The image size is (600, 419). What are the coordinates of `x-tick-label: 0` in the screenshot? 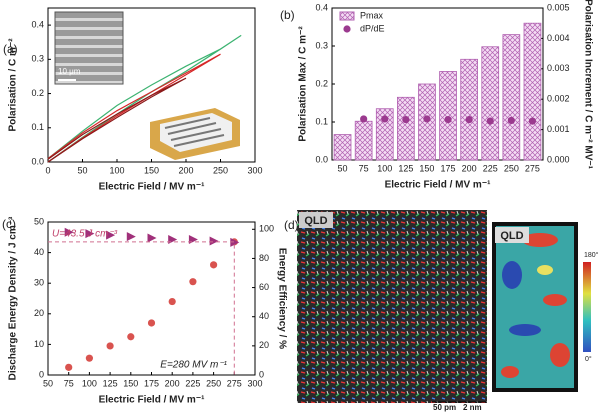 It's located at (47, 170).